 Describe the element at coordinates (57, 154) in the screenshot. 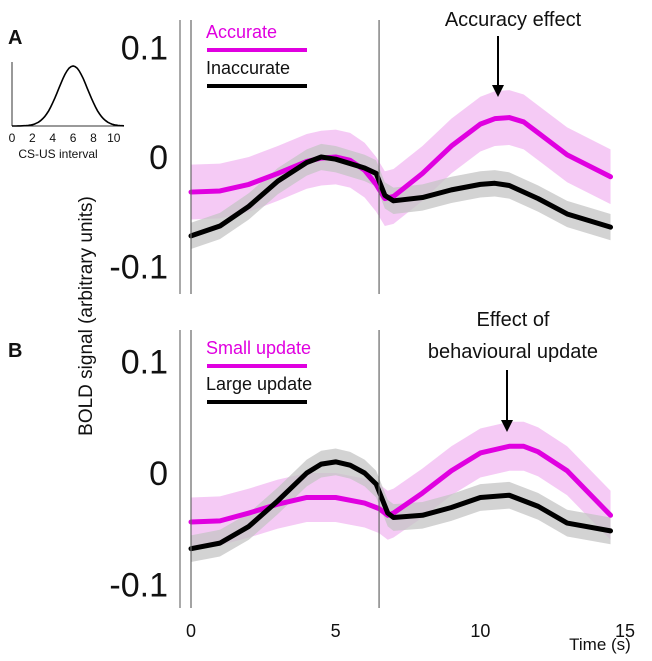

I see `inset-x-label: CS-US interval` at that location.